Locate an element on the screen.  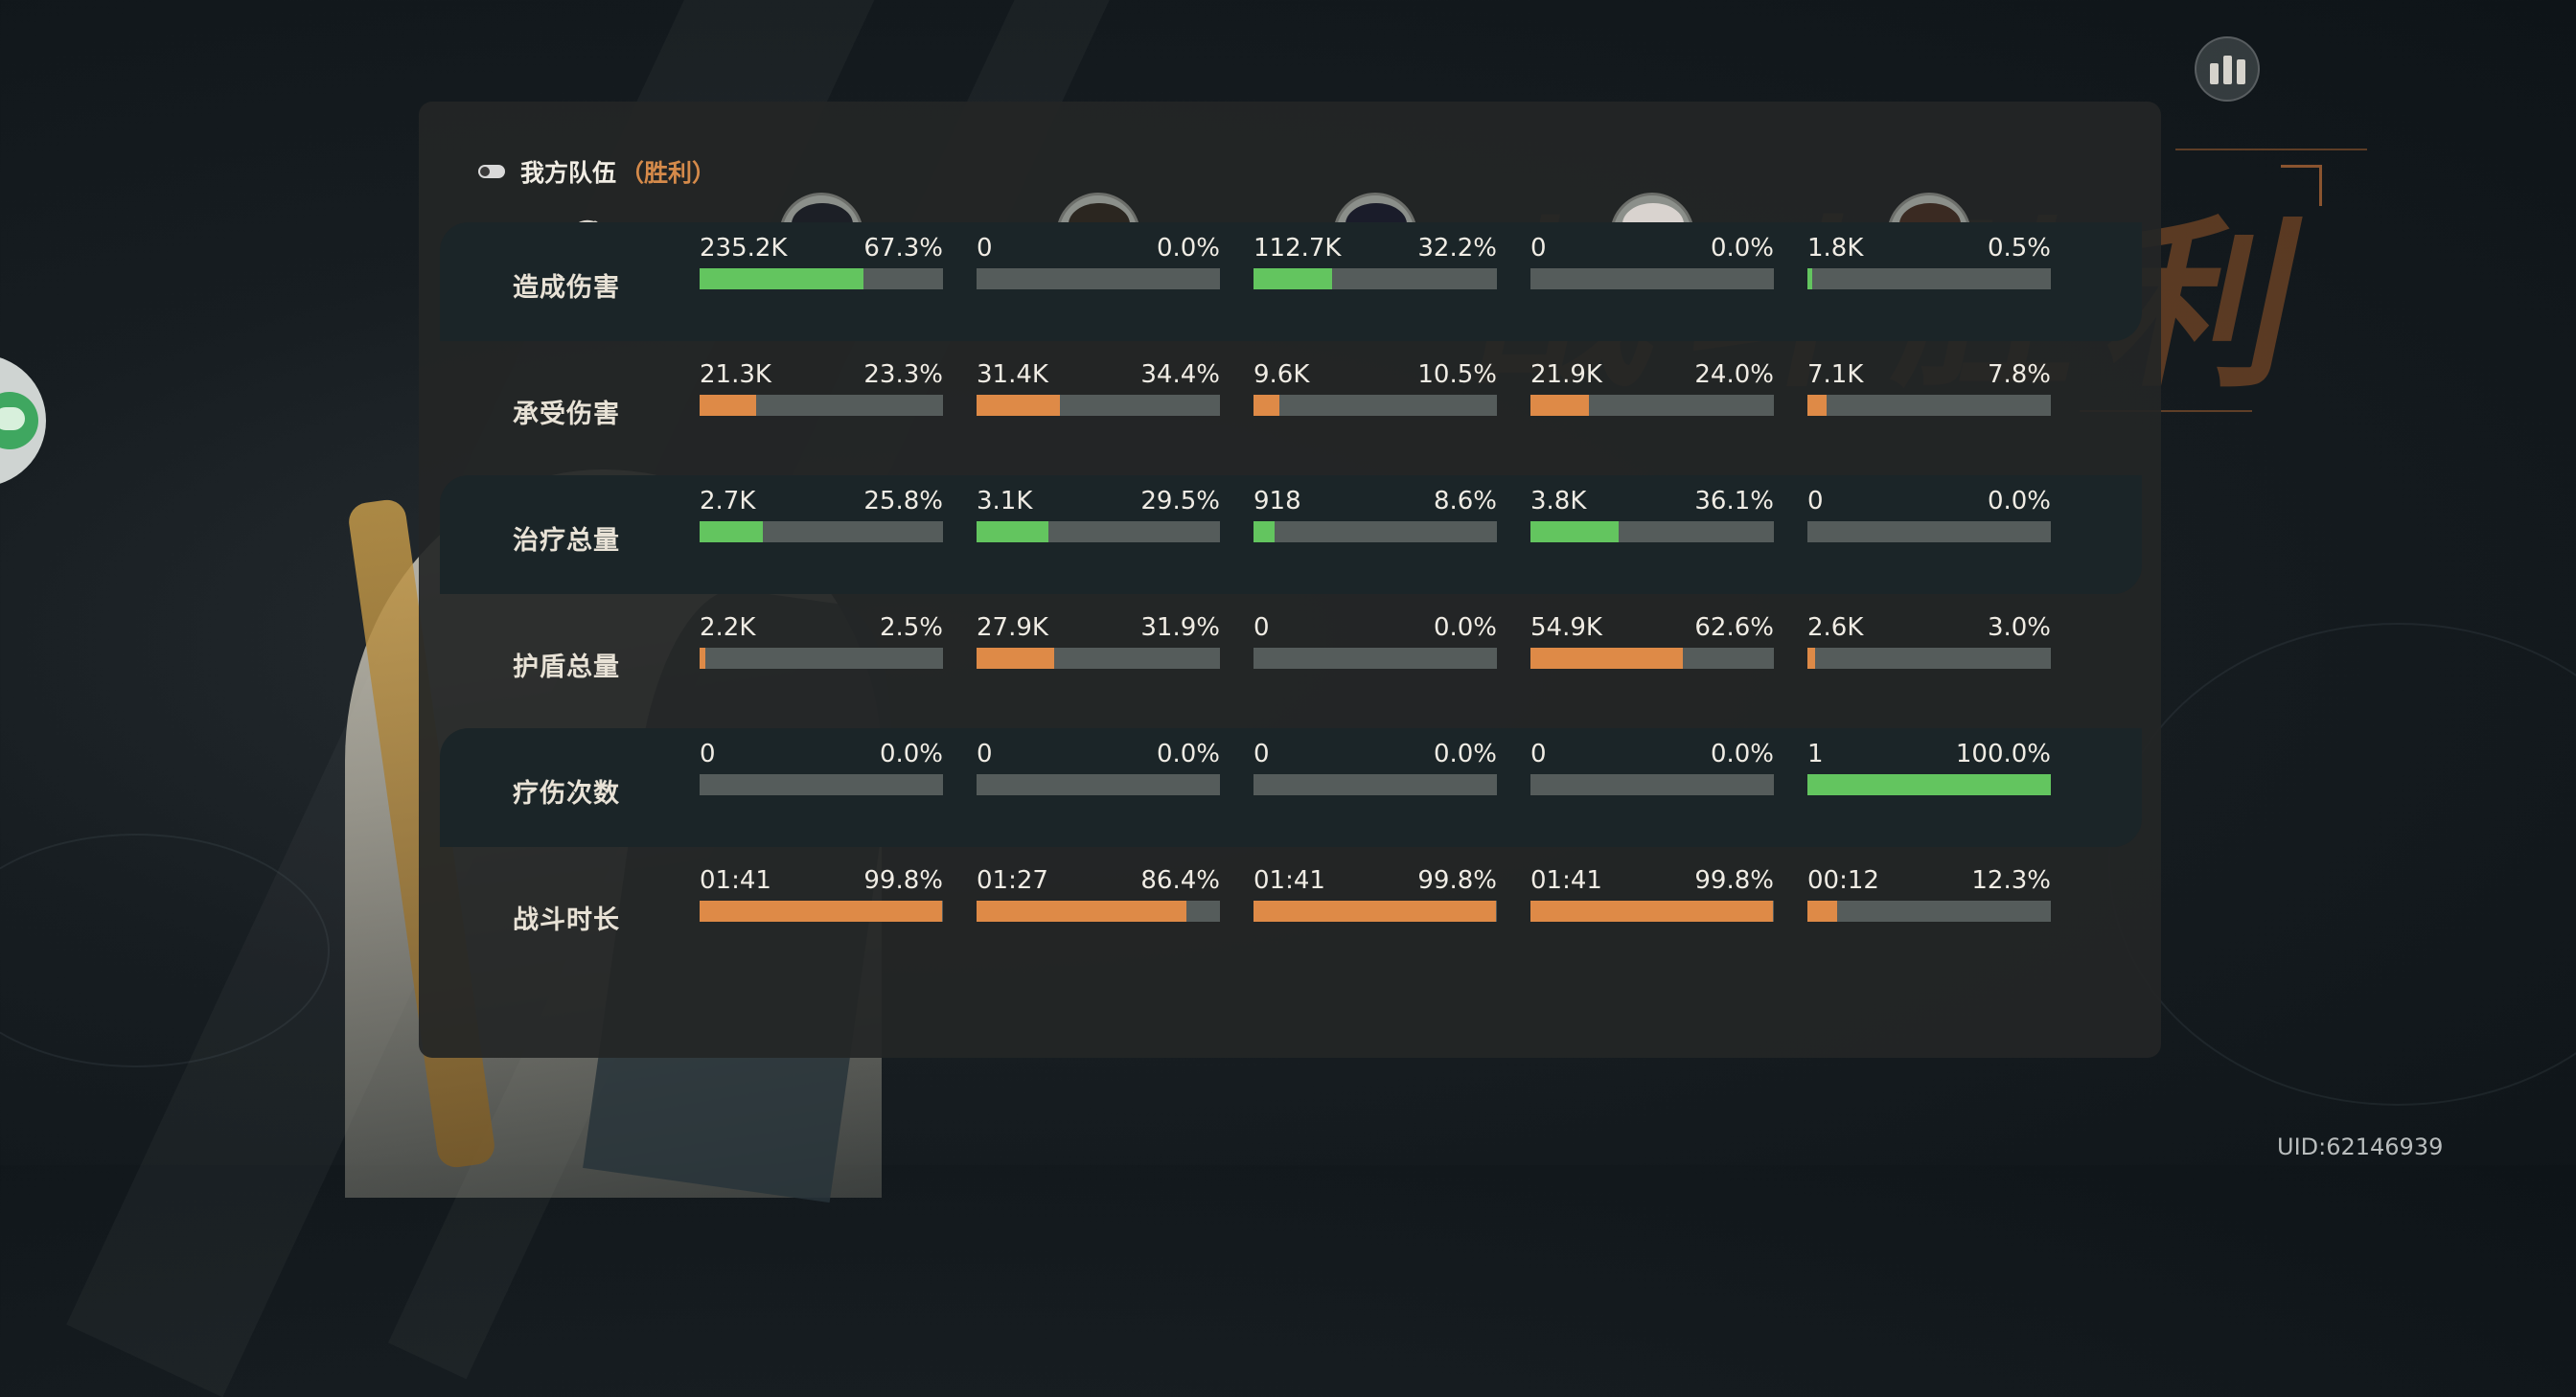
stat-cell: 2.6K 3.0% is located at coordinates (1929, 641).